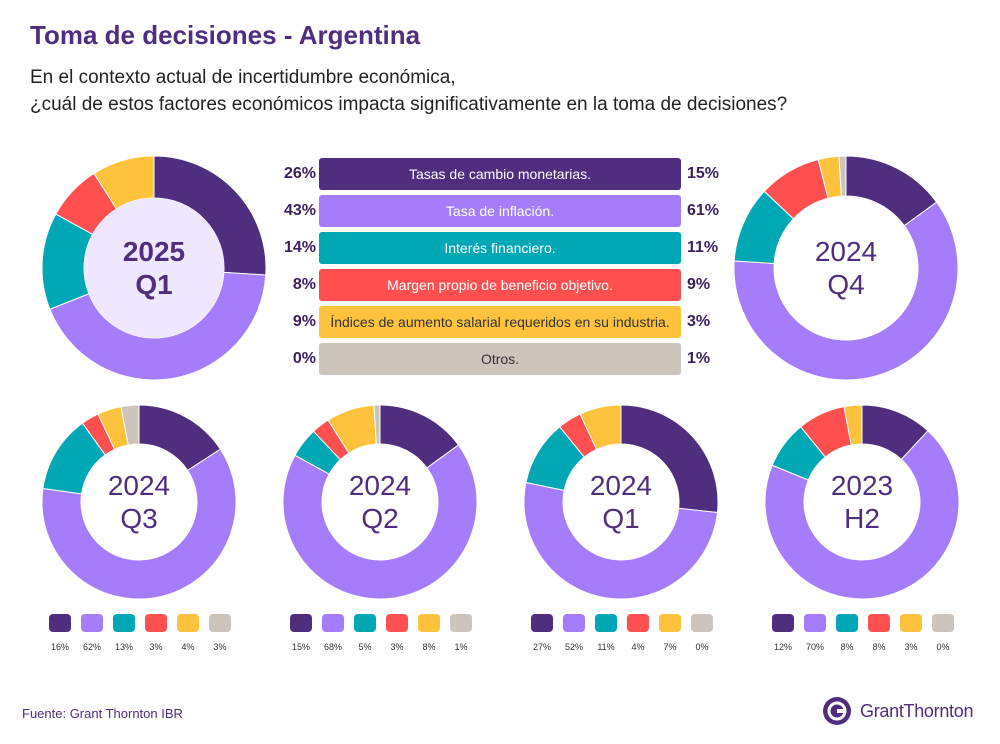 The height and width of the screenshot is (744, 1000). I want to click on donut-hole-2023-h2, so click(862, 502).